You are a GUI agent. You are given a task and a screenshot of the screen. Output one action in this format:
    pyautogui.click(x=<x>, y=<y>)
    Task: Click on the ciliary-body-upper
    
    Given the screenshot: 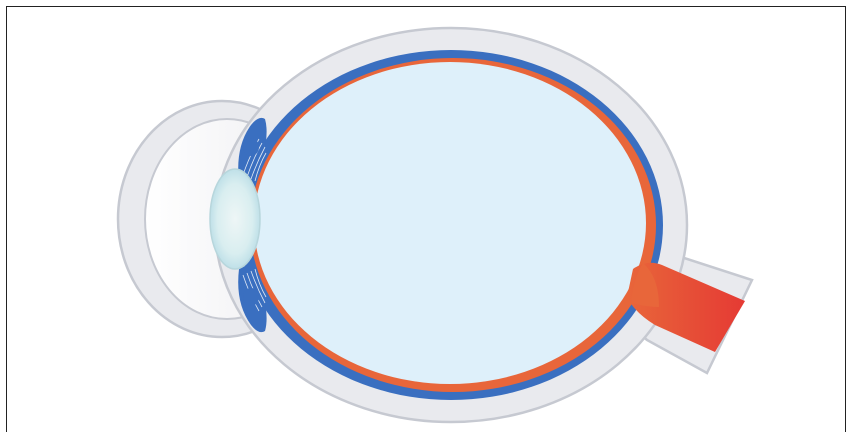 What is the action you would take?
    pyautogui.click(x=251, y=147)
    